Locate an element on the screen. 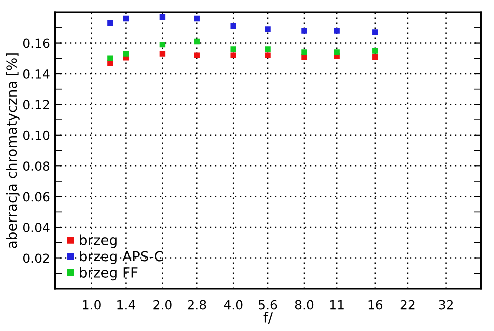  x-tick-label: 32 is located at coordinates (446, 305).